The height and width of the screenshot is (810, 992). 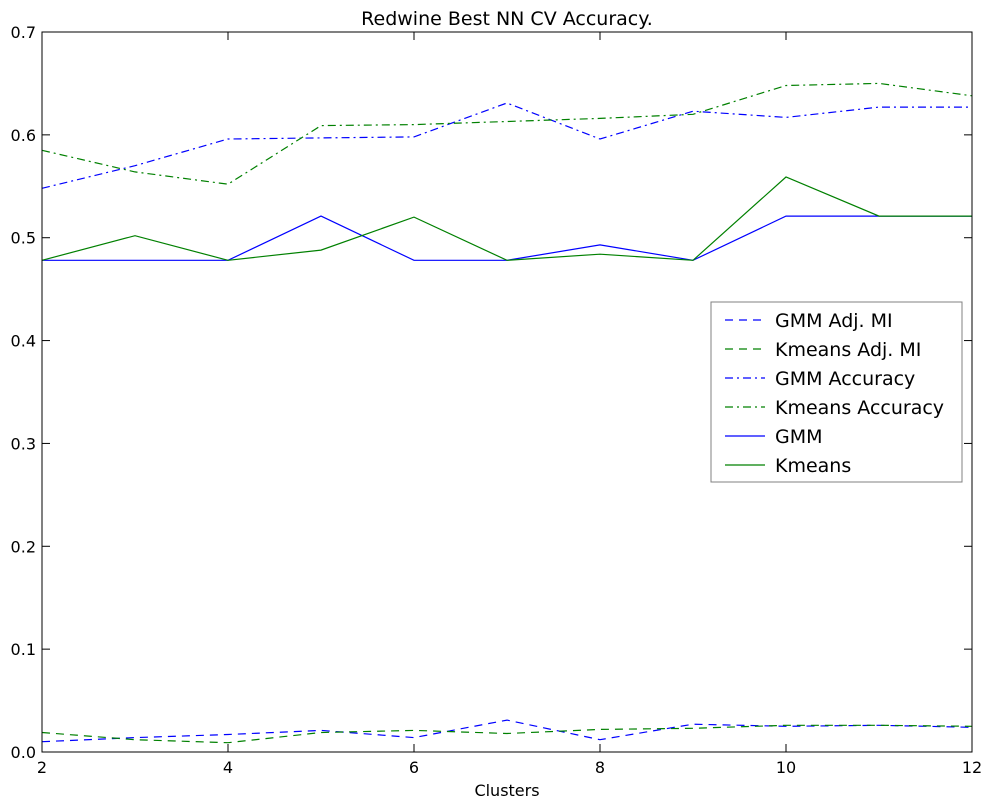 I want to click on y-tick-label: 0.5, so click(x=23, y=238).